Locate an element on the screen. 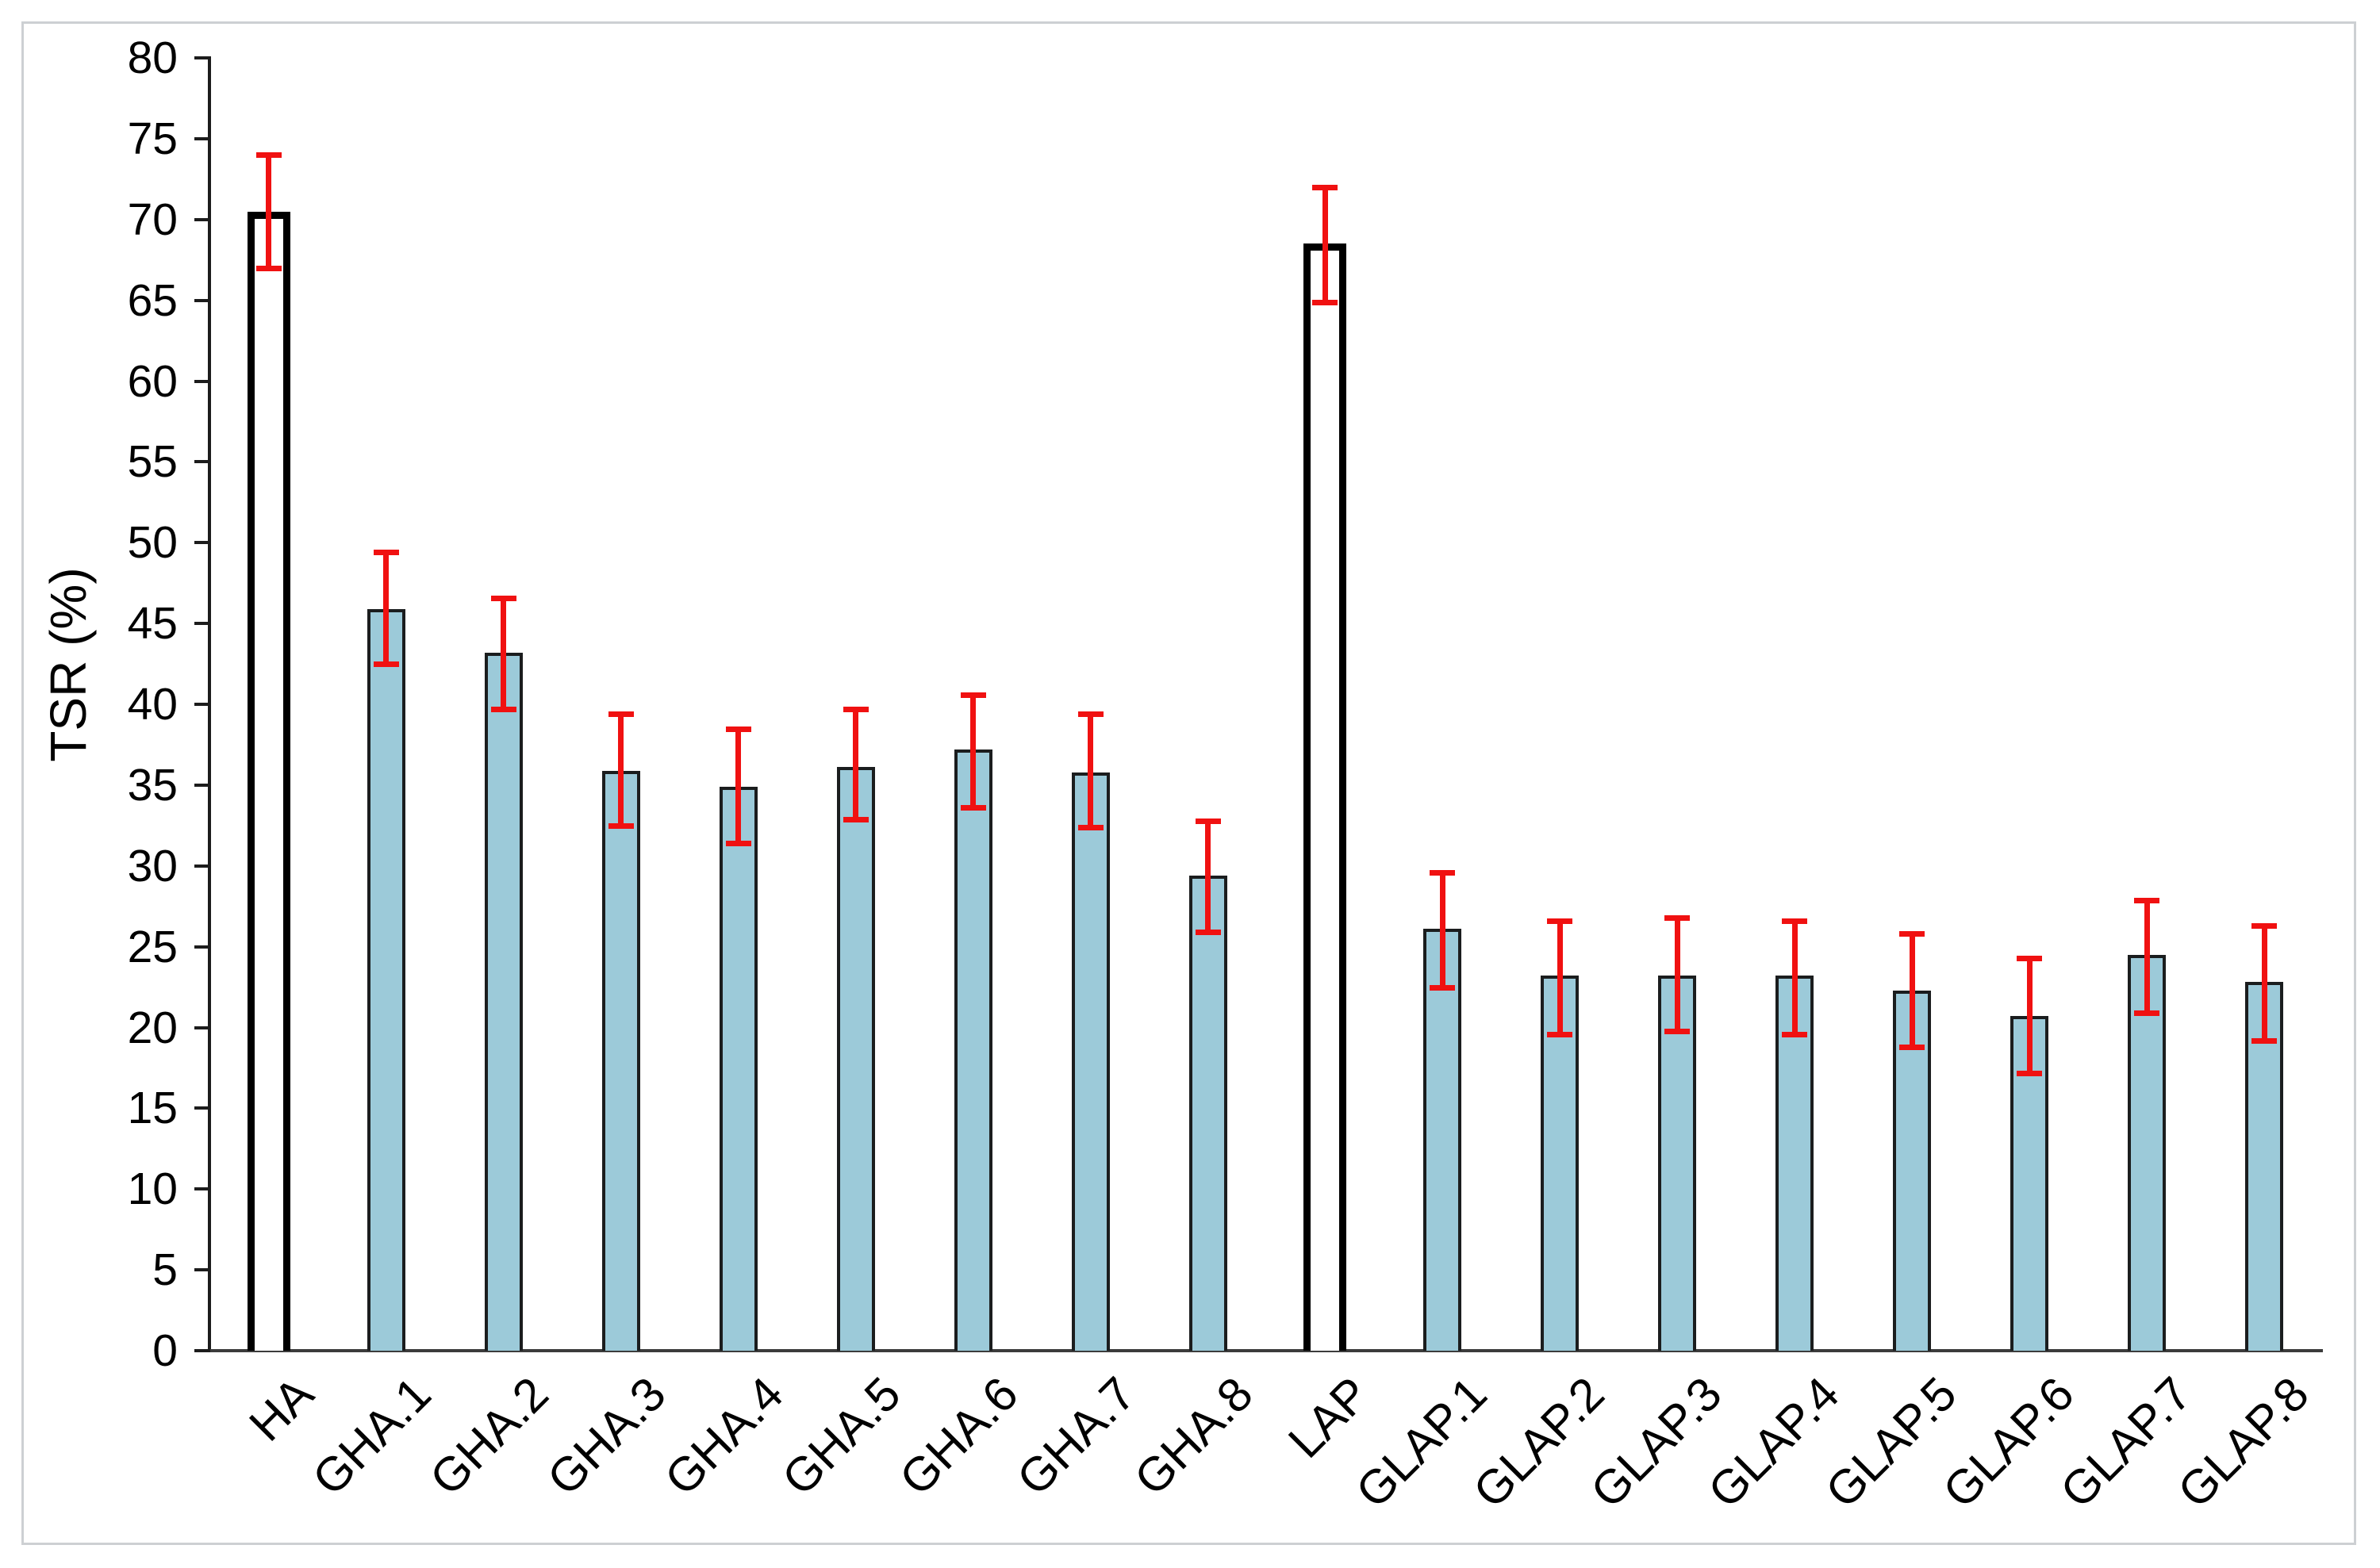 The image size is (2380, 1568). y-tick-label: 55 is located at coordinates (152, 462).